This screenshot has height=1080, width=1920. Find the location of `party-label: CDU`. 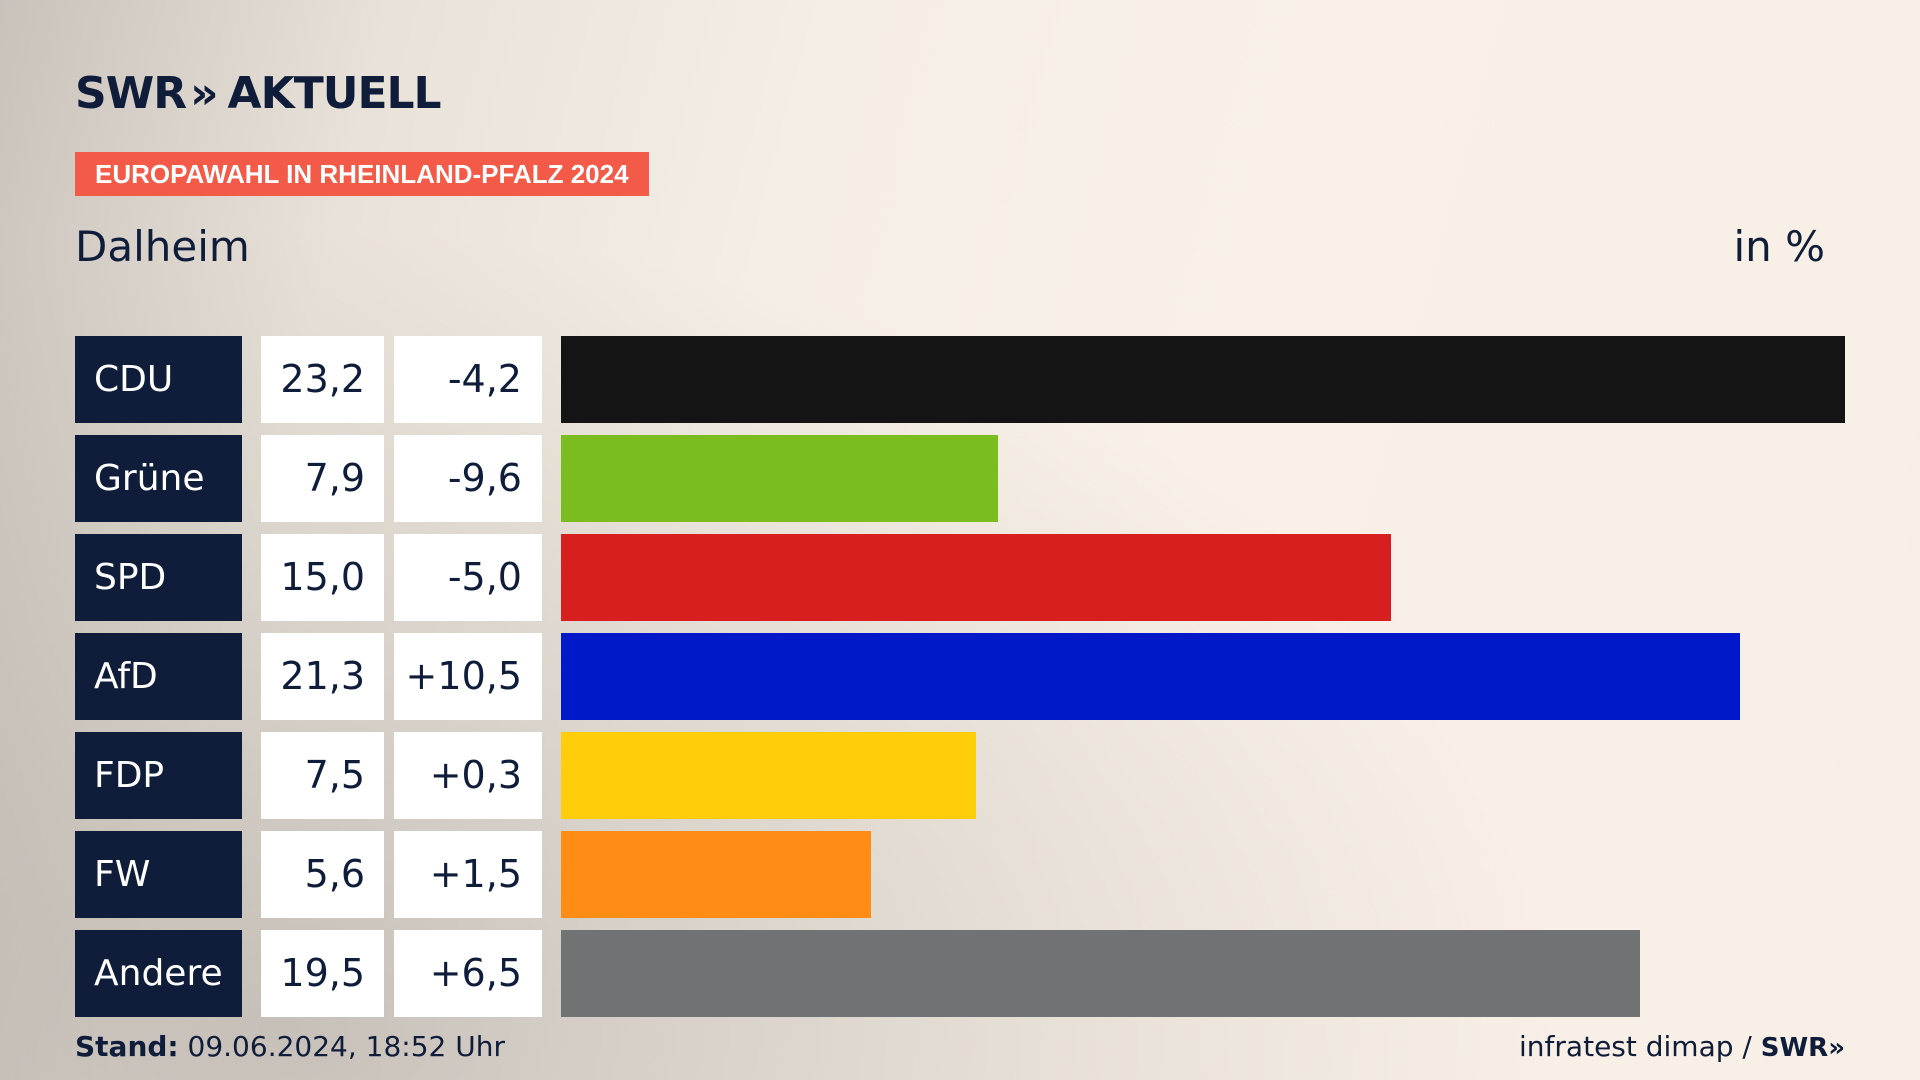

party-label: CDU is located at coordinates (158, 379).